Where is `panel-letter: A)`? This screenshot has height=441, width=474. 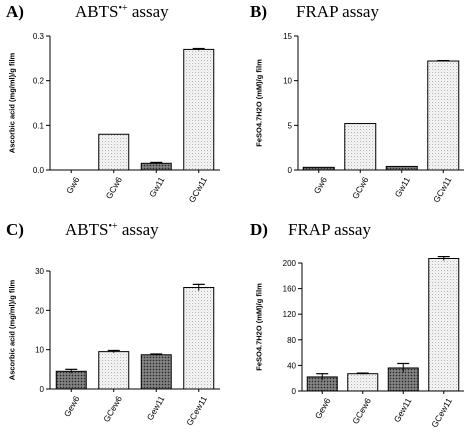
panel-letter: A) is located at coordinates (15, 11).